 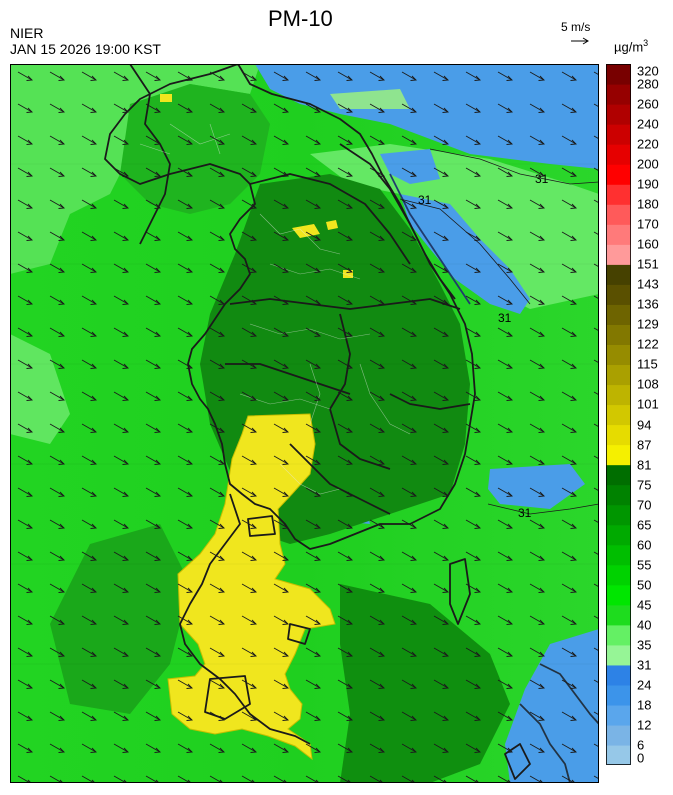 I want to click on legend-label: 122, so click(x=648, y=344).